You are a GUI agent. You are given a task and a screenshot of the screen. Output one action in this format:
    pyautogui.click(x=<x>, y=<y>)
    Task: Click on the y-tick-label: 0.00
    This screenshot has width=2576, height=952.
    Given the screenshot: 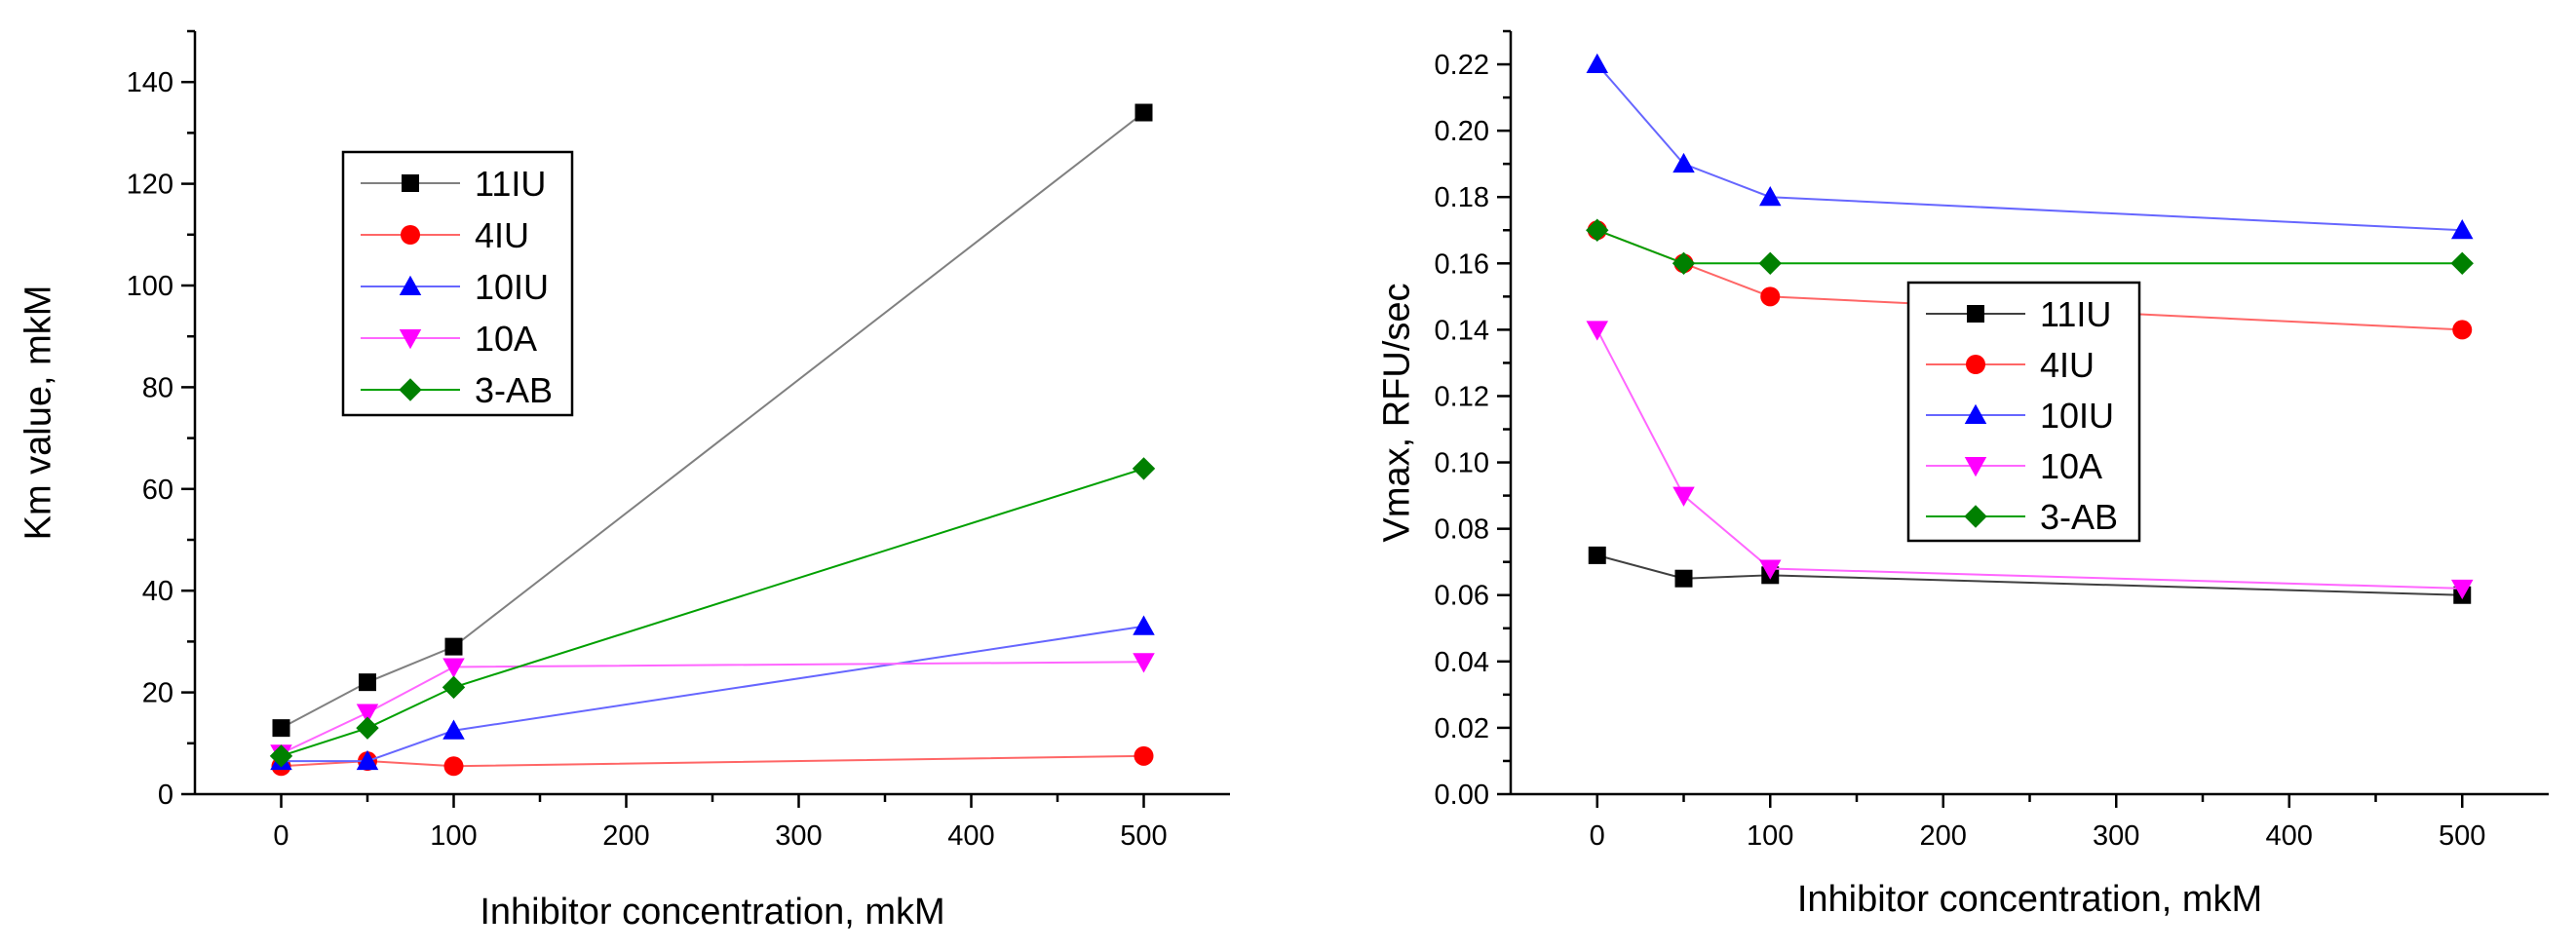 What is the action you would take?
    pyautogui.click(x=1462, y=795)
    